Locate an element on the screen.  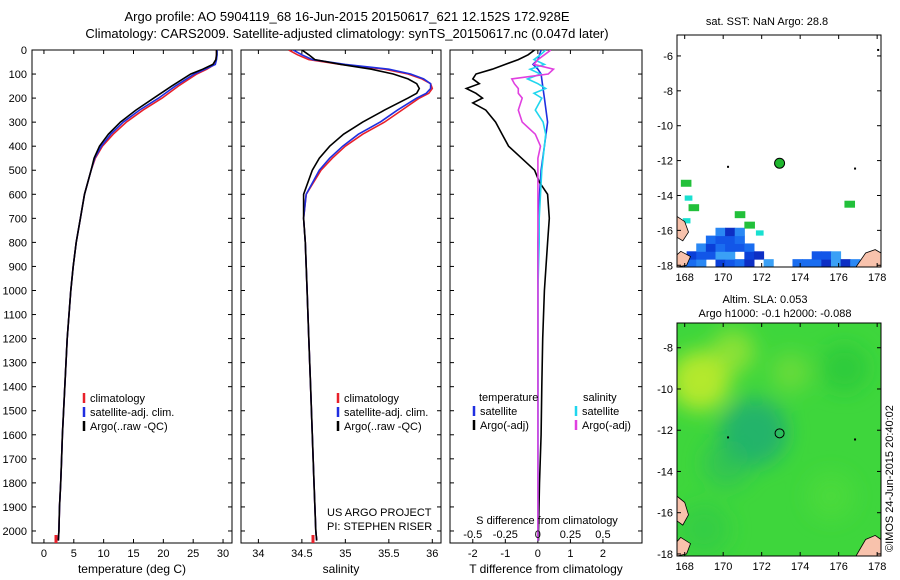
depth-tick-label: 900 is located at coordinates (18, 267).